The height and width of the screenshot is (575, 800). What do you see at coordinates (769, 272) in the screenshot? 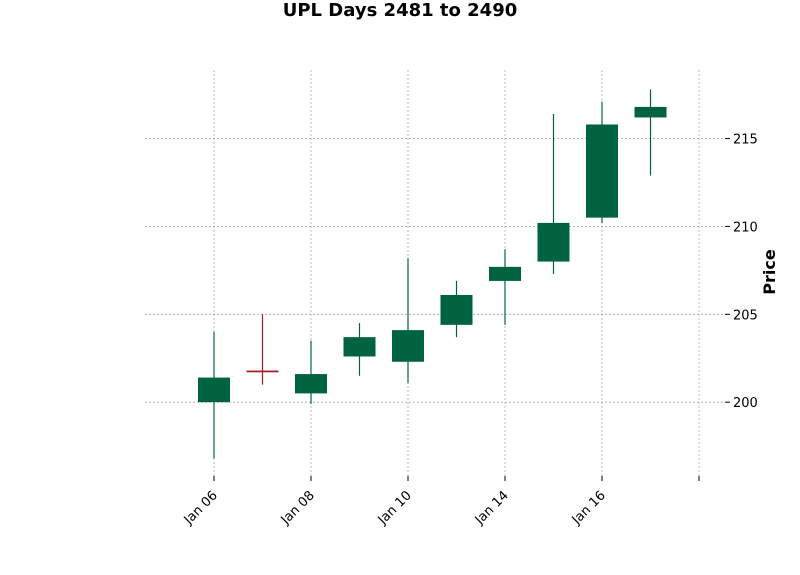
I see `y-axis-label: Price` at bounding box center [769, 272].